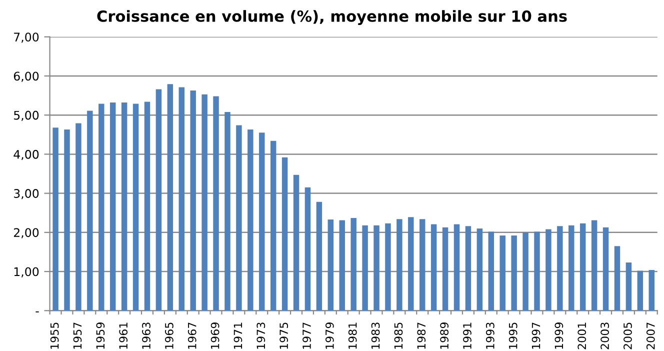  I want to click on x-tick-label: 1955, so click(54, 335).